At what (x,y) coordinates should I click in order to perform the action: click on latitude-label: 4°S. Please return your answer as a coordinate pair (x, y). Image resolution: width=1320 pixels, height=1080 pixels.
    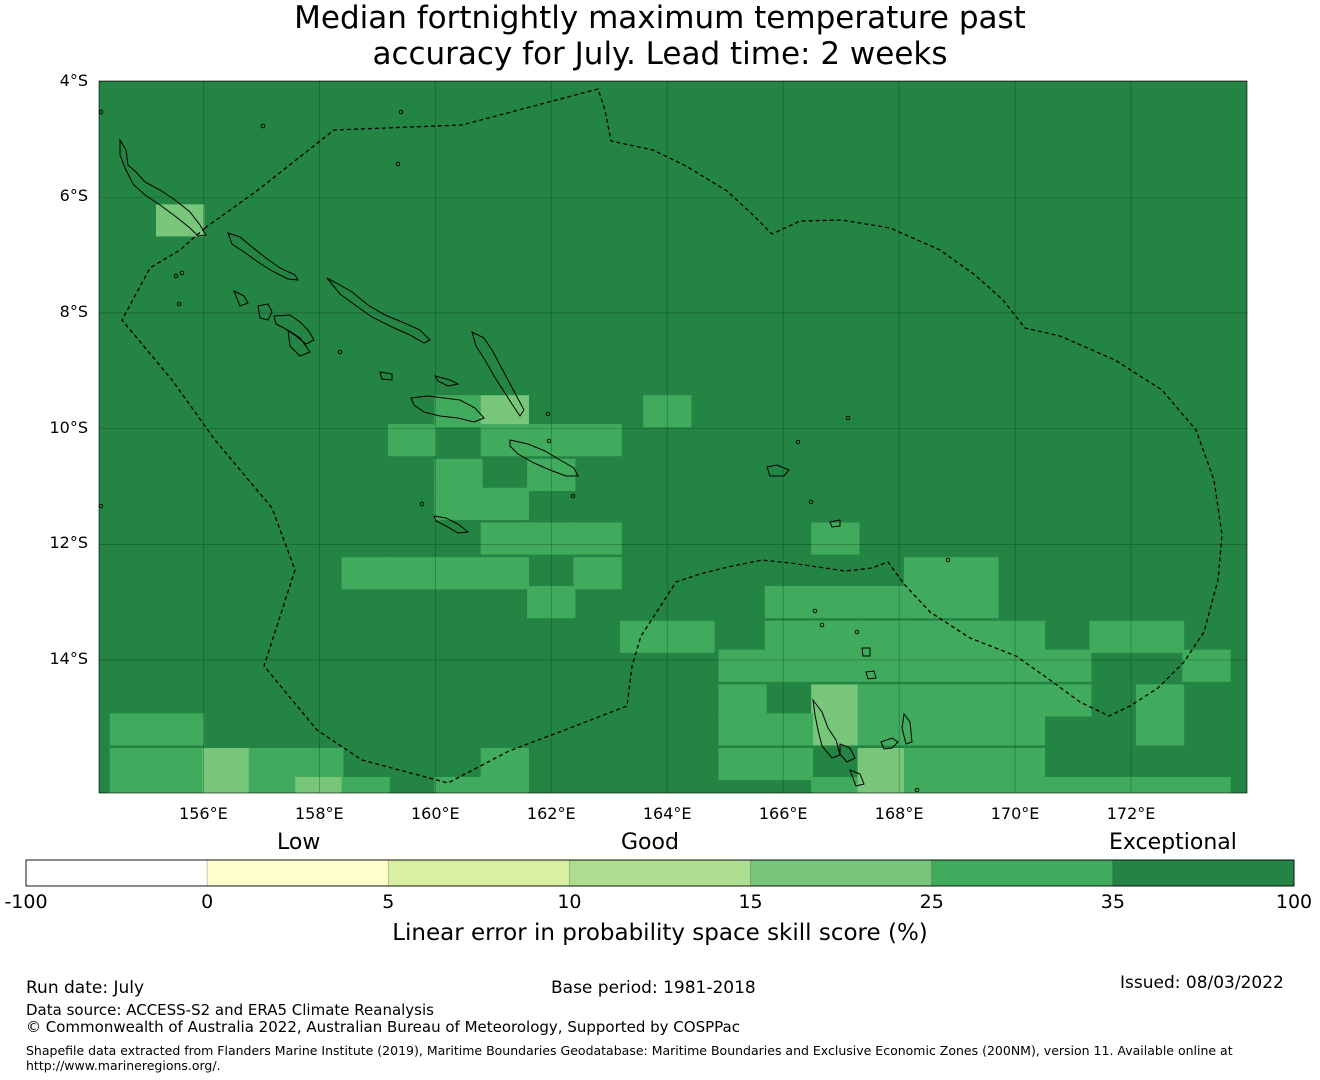
    Looking at the image, I should click on (73, 80).